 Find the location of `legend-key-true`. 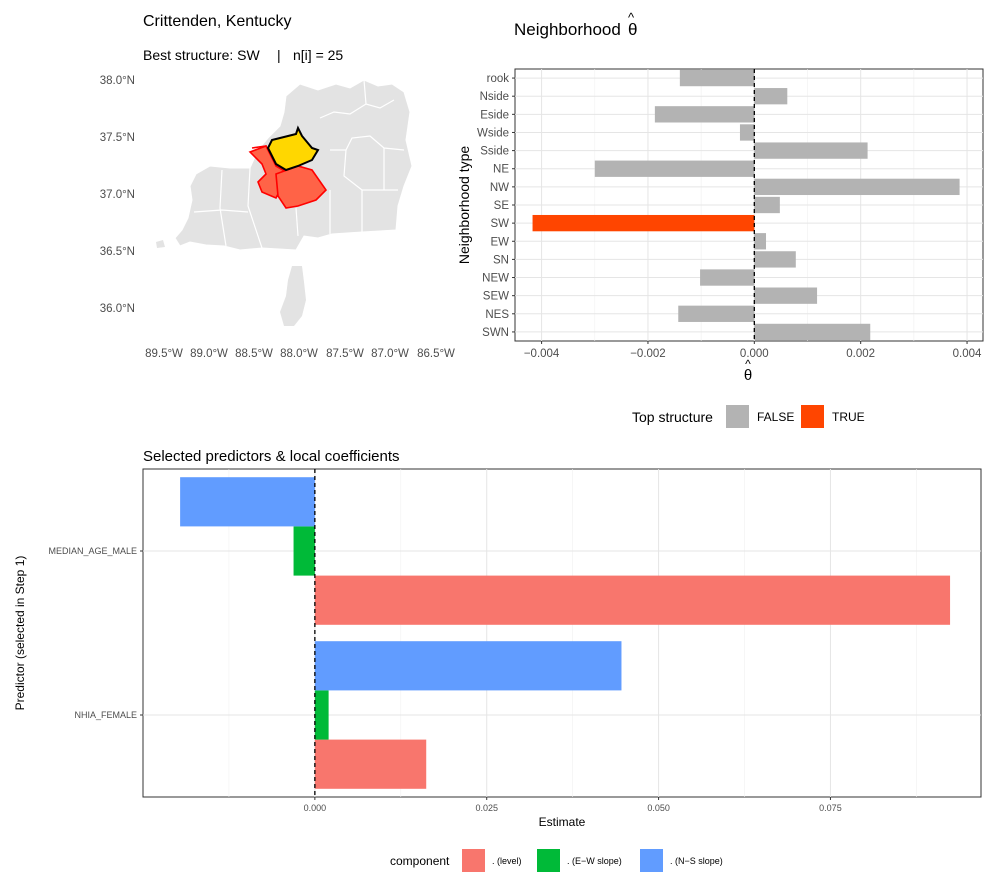

legend-key-true is located at coordinates (812, 416).